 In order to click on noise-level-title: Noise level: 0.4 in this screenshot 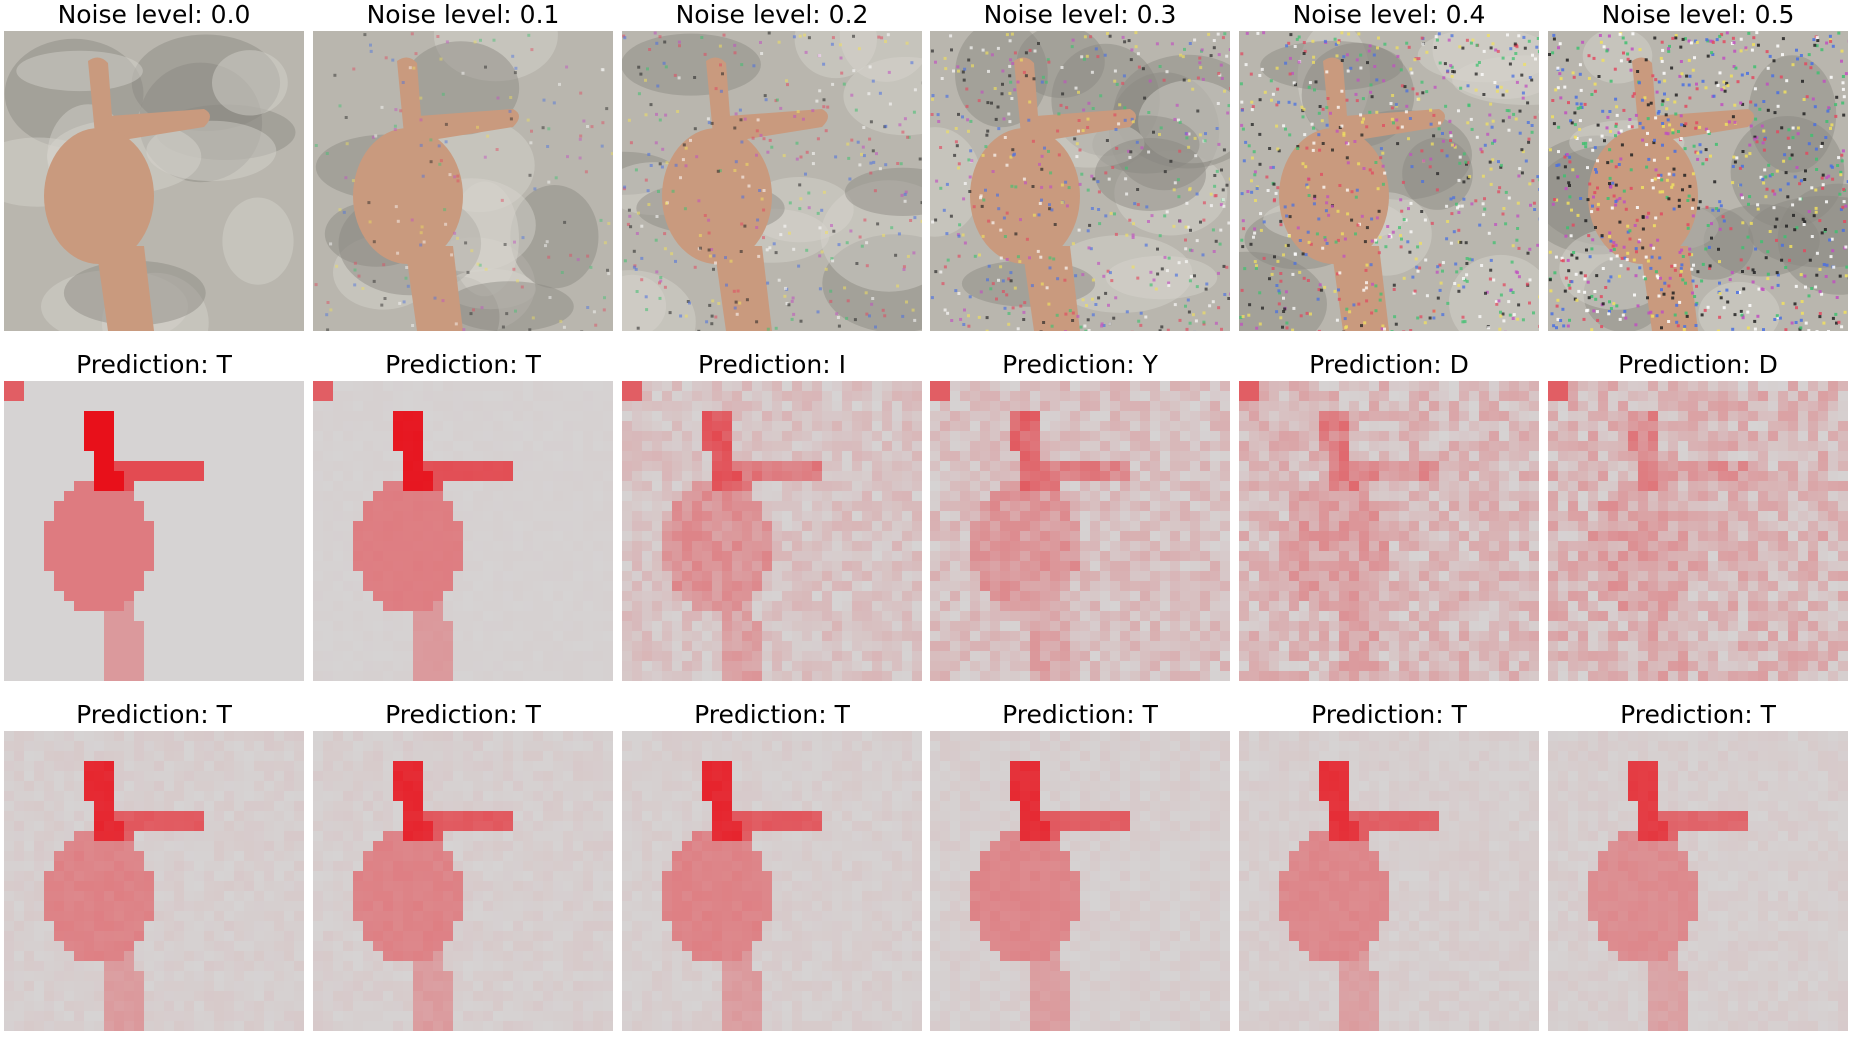, I will do `click(1389, 14)`.